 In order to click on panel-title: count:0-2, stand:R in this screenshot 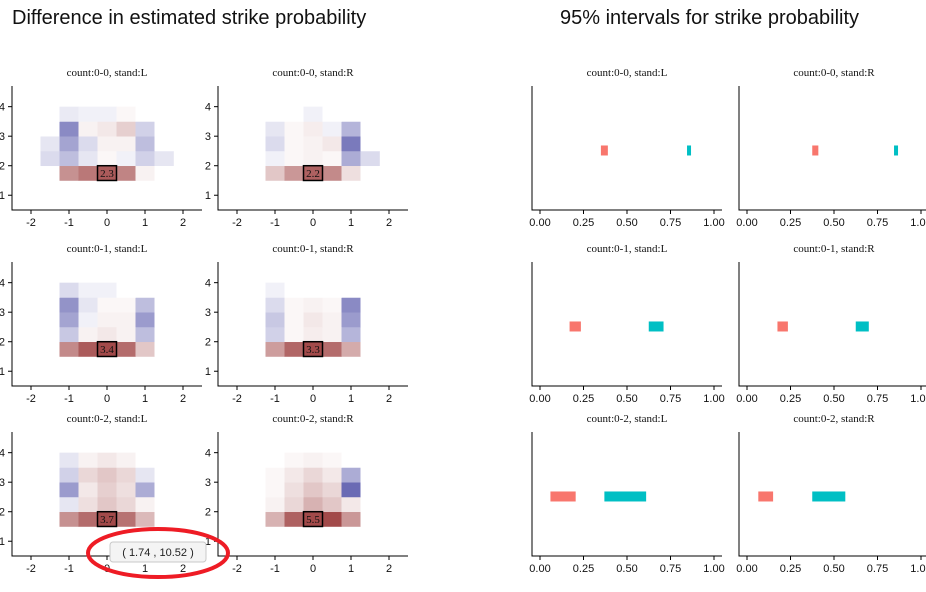, I will do `click(834, 419)`.